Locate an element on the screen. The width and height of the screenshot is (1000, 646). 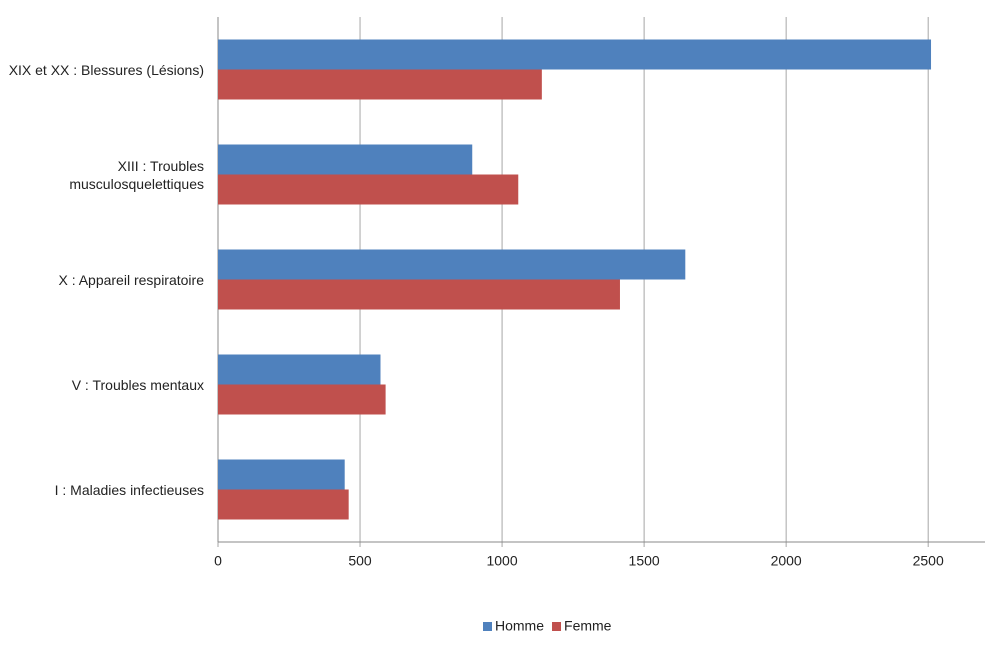
y-tick-label: X : Appareil respiratoire is located at coordinates (131, 279).